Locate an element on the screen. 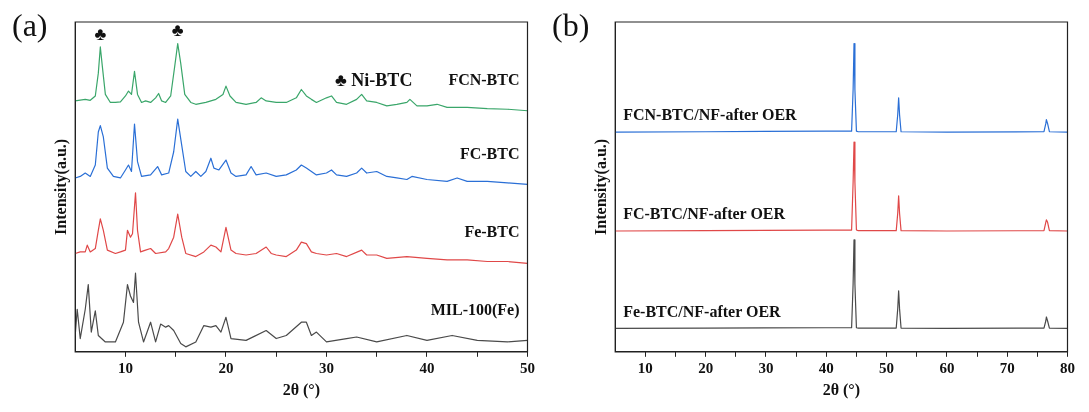 The height and width of the screenshot is (412, 1089). series-label: Fe-BTC/NF-after OER is located at coordinates (702, 311).